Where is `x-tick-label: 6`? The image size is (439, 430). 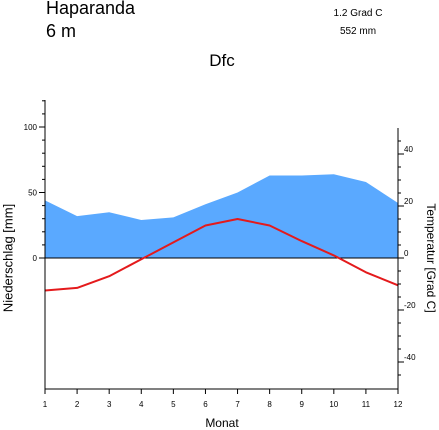
x-tick-label: 6 is located at coordinates (205, 404).